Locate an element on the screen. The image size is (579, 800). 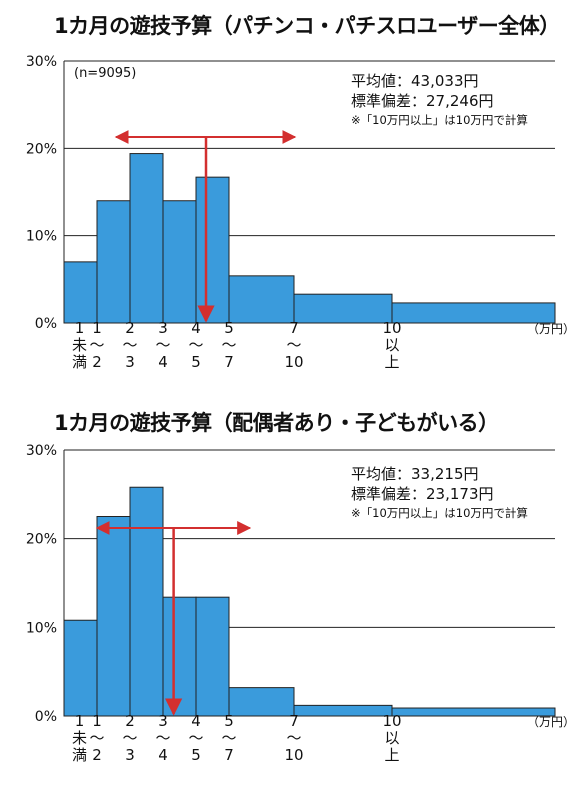
sd-label: 標準偏差：23,173円 is located at coordinates (422, 494).